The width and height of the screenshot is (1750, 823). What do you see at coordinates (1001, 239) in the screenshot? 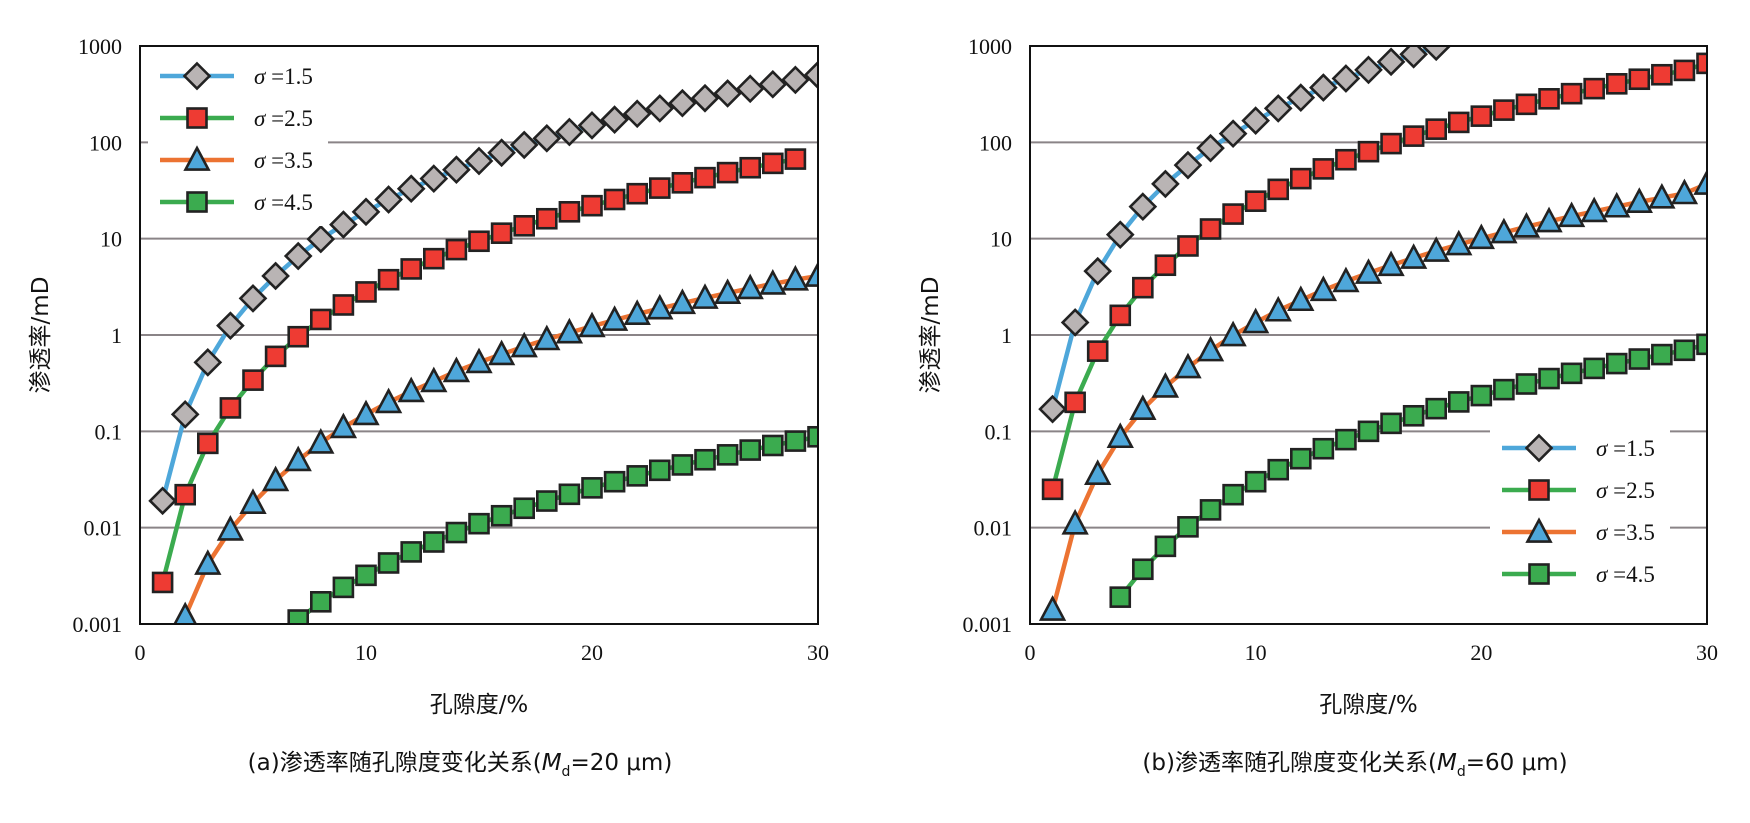
I see `y-tick-label: 10` at bounding box center [1001, 239].